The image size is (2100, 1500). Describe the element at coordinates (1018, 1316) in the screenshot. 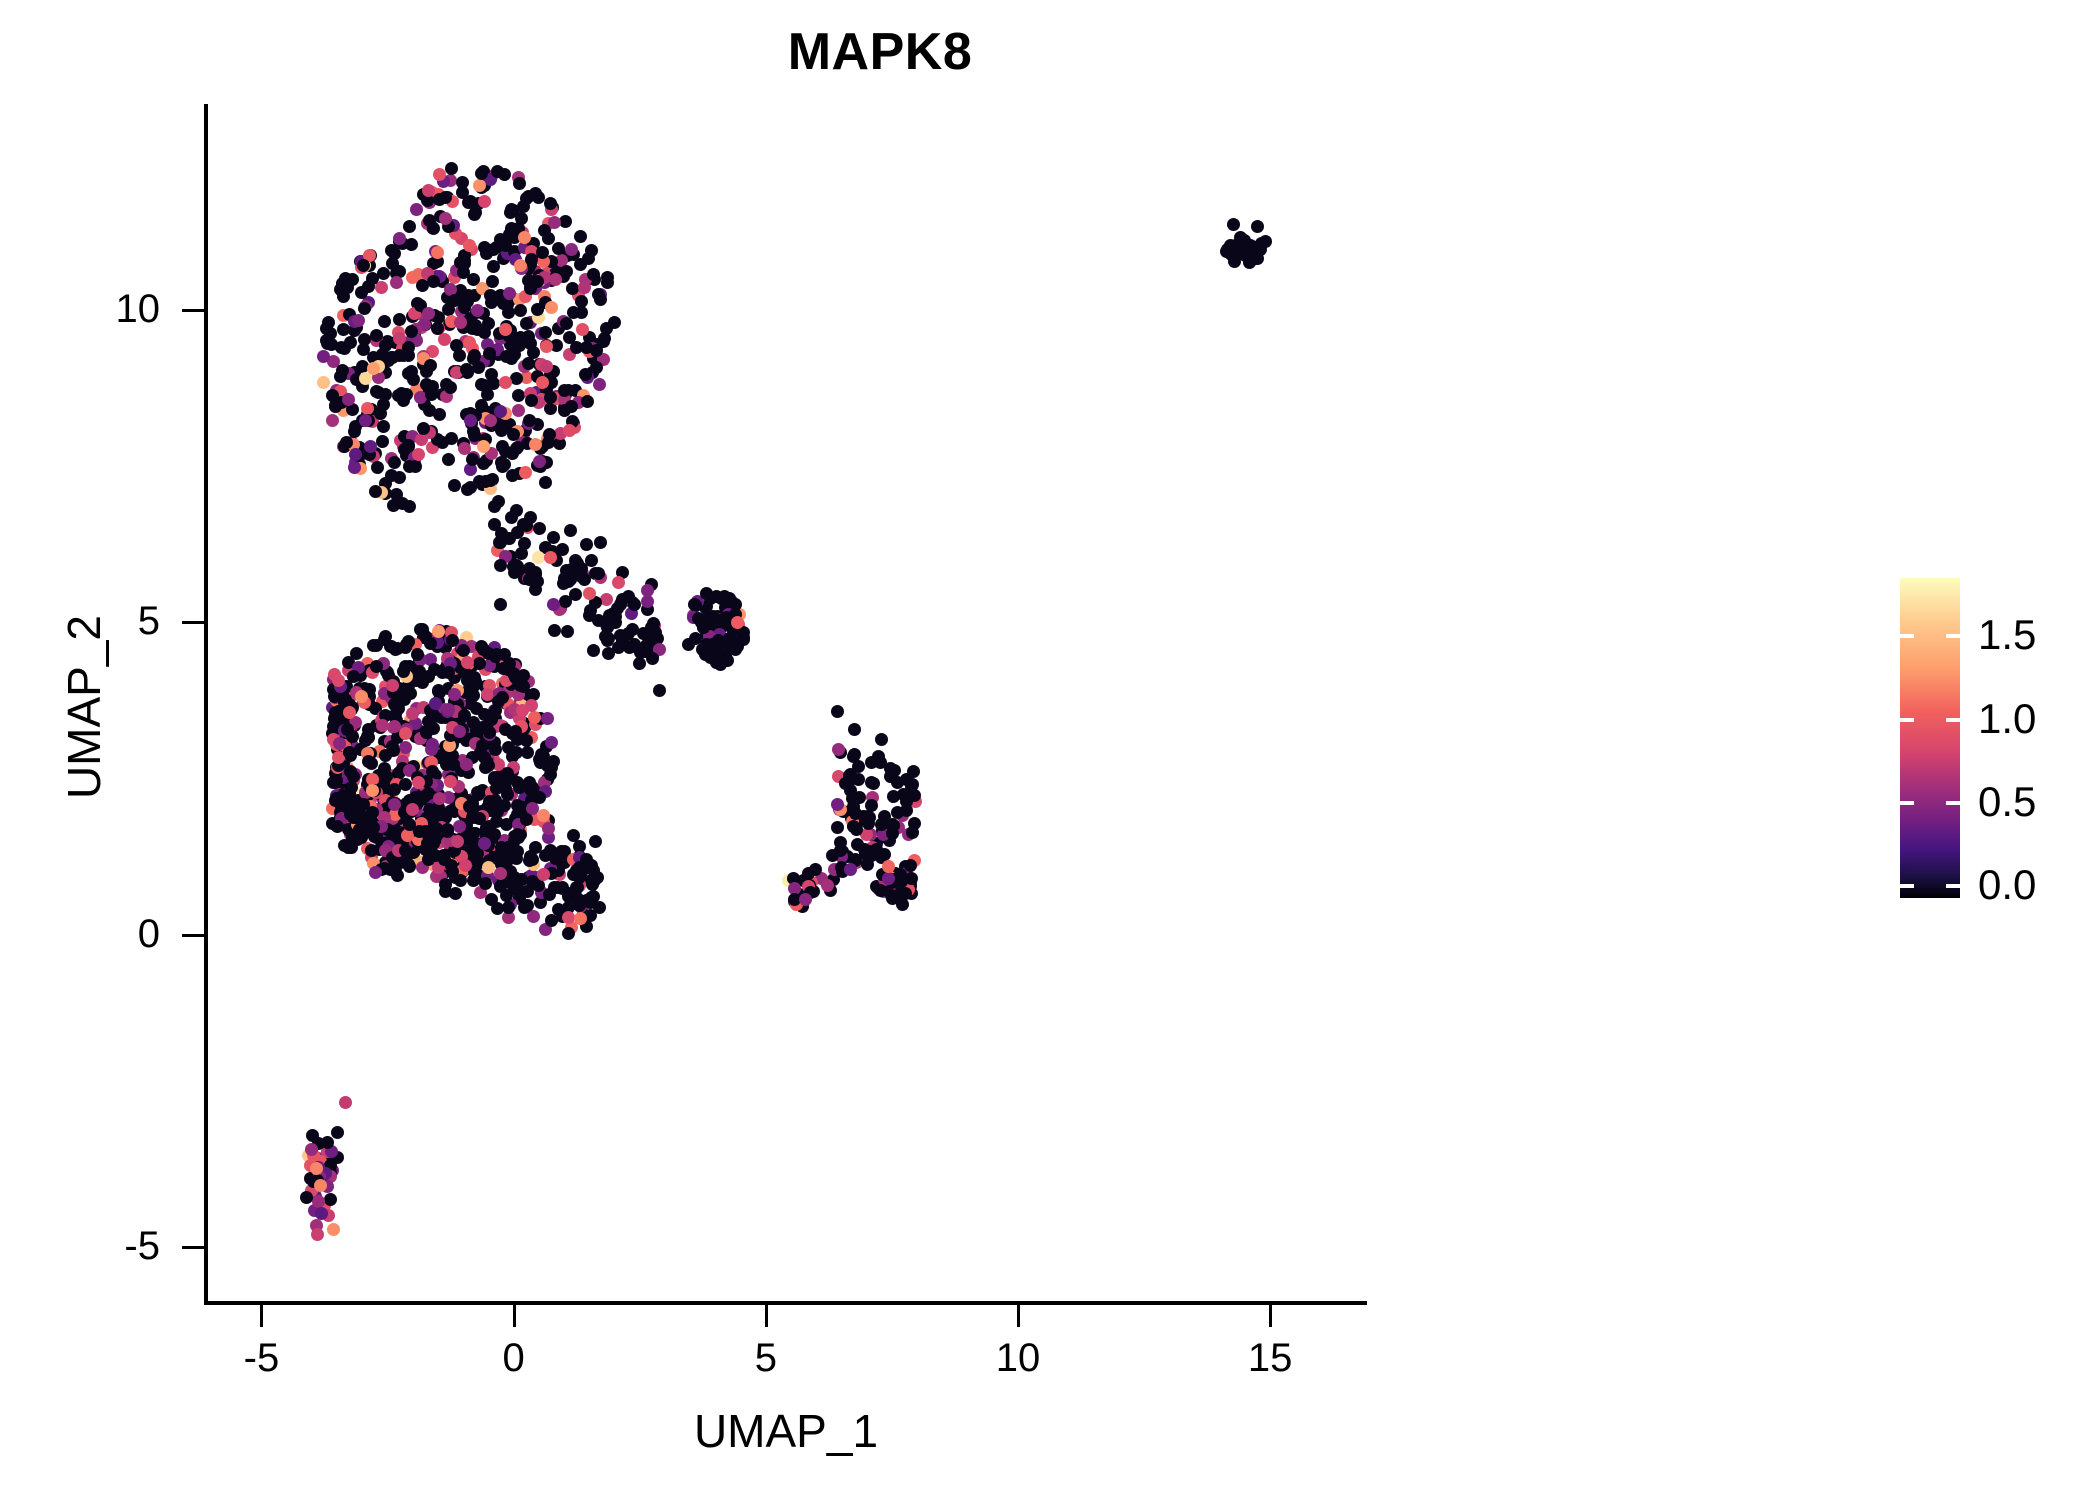

I see `x-tick-mark` at that location.